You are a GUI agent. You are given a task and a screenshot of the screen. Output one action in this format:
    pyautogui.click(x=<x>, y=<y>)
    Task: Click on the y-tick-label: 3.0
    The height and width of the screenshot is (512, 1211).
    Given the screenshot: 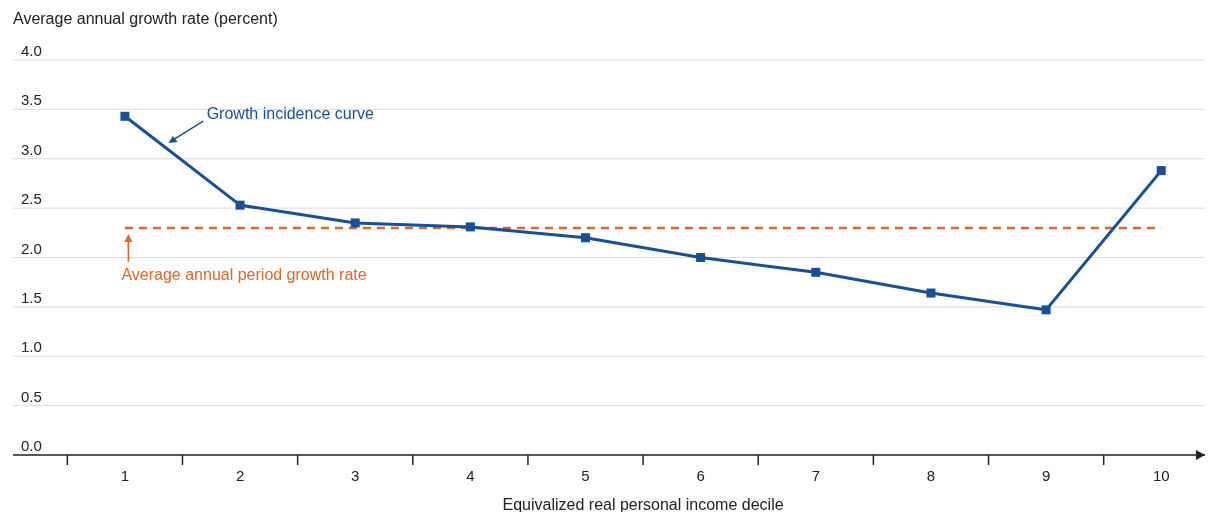 What is the action you would take?
    pyautogui.click(x=31, y=149)
    